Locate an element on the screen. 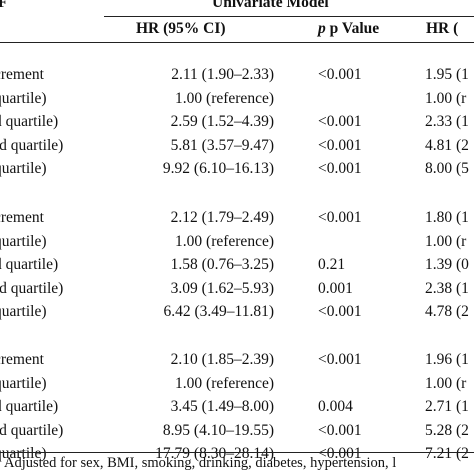  adjusted-hr-value: 2.38 (1 is located at coordinates (447, 288).